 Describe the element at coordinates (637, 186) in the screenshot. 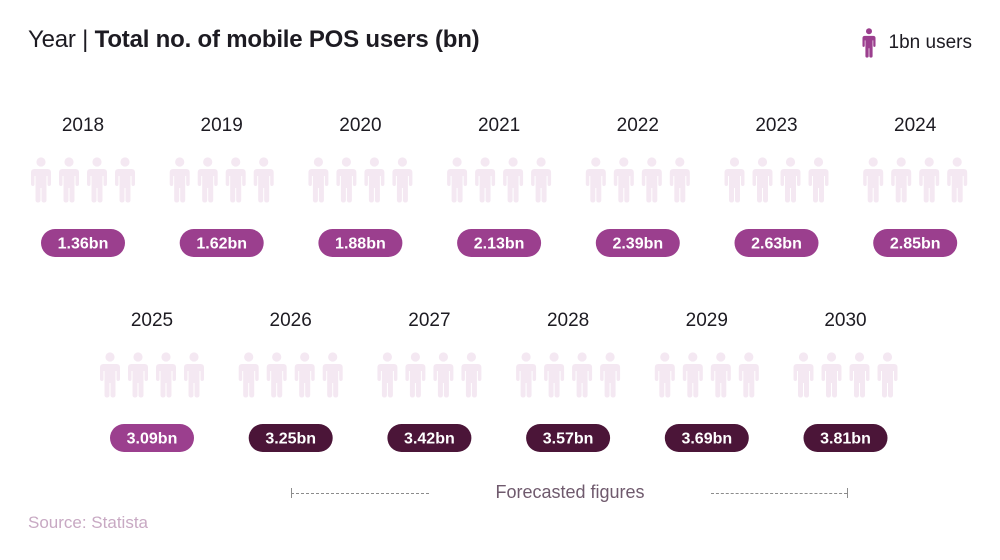

I see `year-group-2022: 2022 2.39bn` at that location.